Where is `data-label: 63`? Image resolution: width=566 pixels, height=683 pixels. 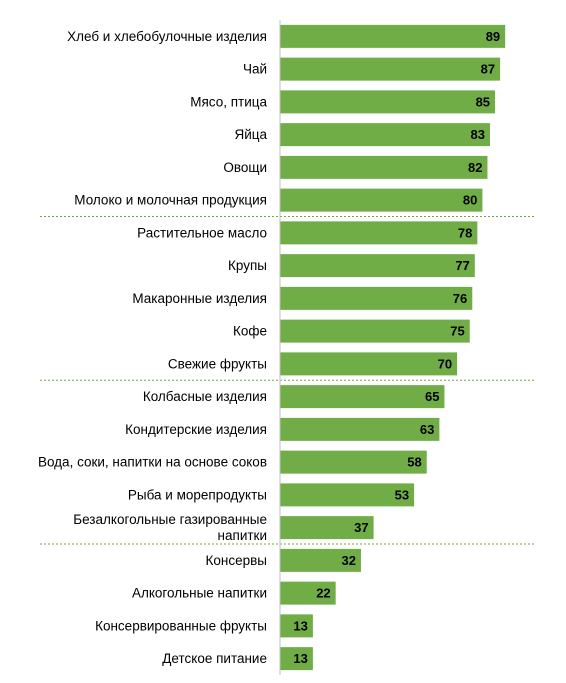
data-label: 63 is located at coordinates (427, 429).